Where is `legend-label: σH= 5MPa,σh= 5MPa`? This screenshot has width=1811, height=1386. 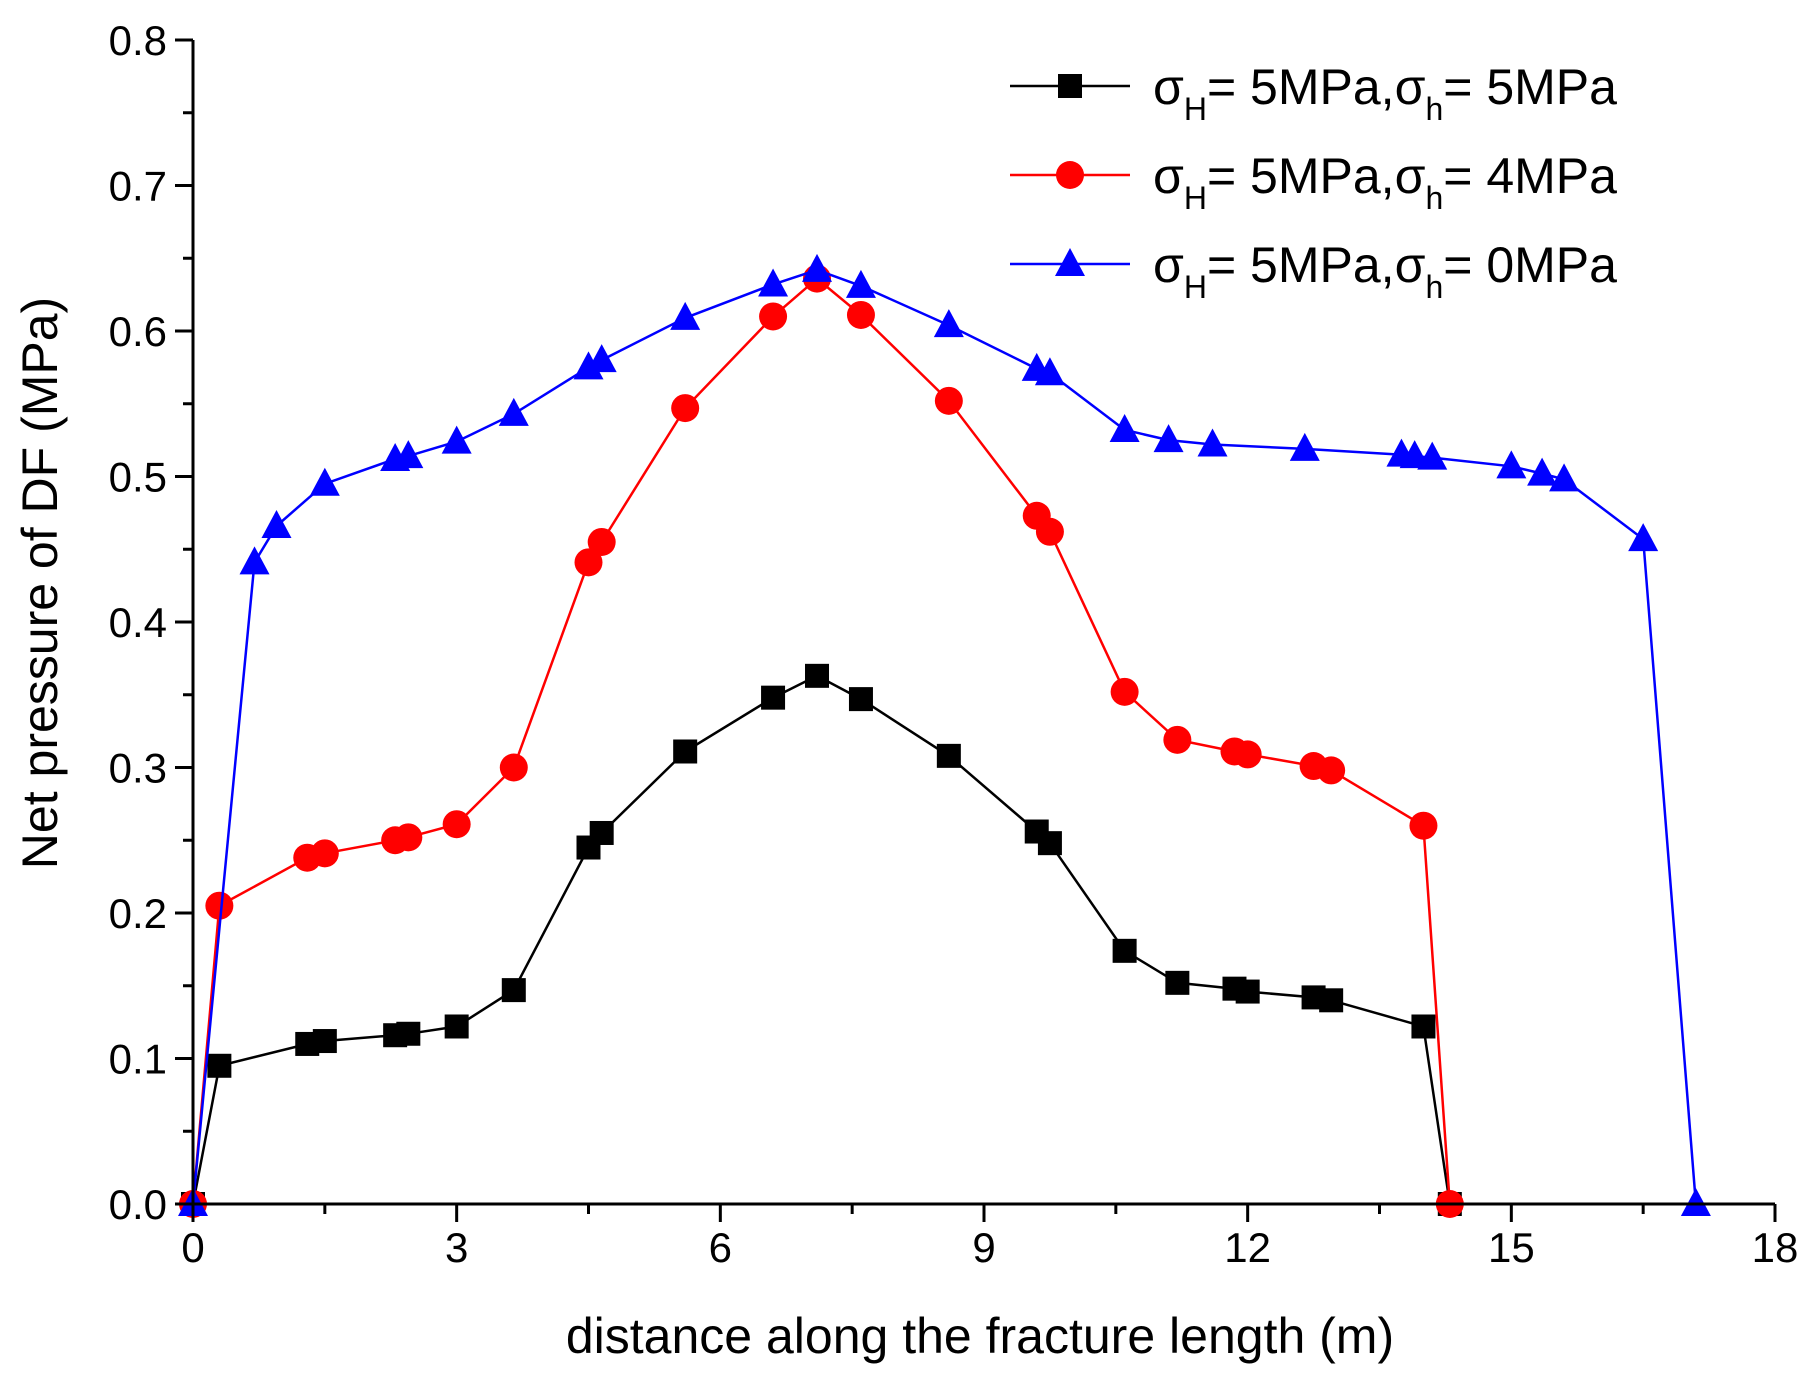
legend-label: σH= 5MPa,σh= 5MPa is located at coordinates (1385, 93).